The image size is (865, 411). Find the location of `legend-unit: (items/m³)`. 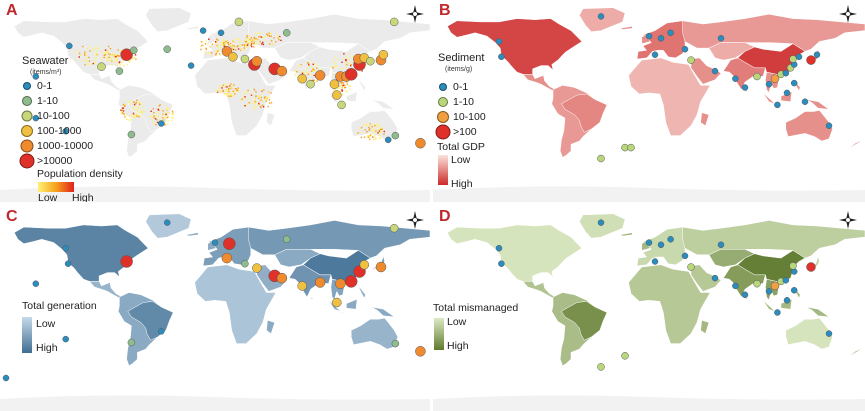

legend-unit: (items/m³) is located at coordinates (46, 72).